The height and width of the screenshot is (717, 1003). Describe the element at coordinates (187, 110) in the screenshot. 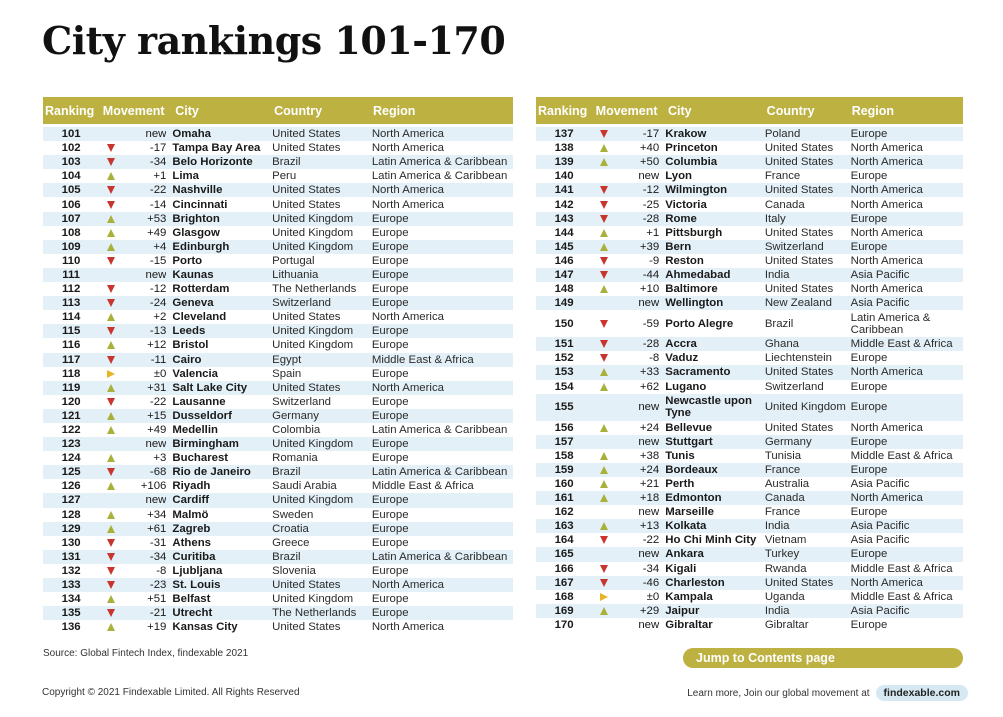

I see `col-city-header: City` at that location.